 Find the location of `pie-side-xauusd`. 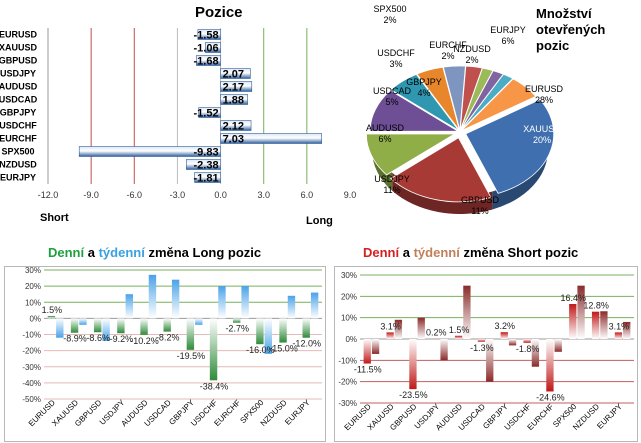

pie-side-xauusd is located at coordinates (442, 193).